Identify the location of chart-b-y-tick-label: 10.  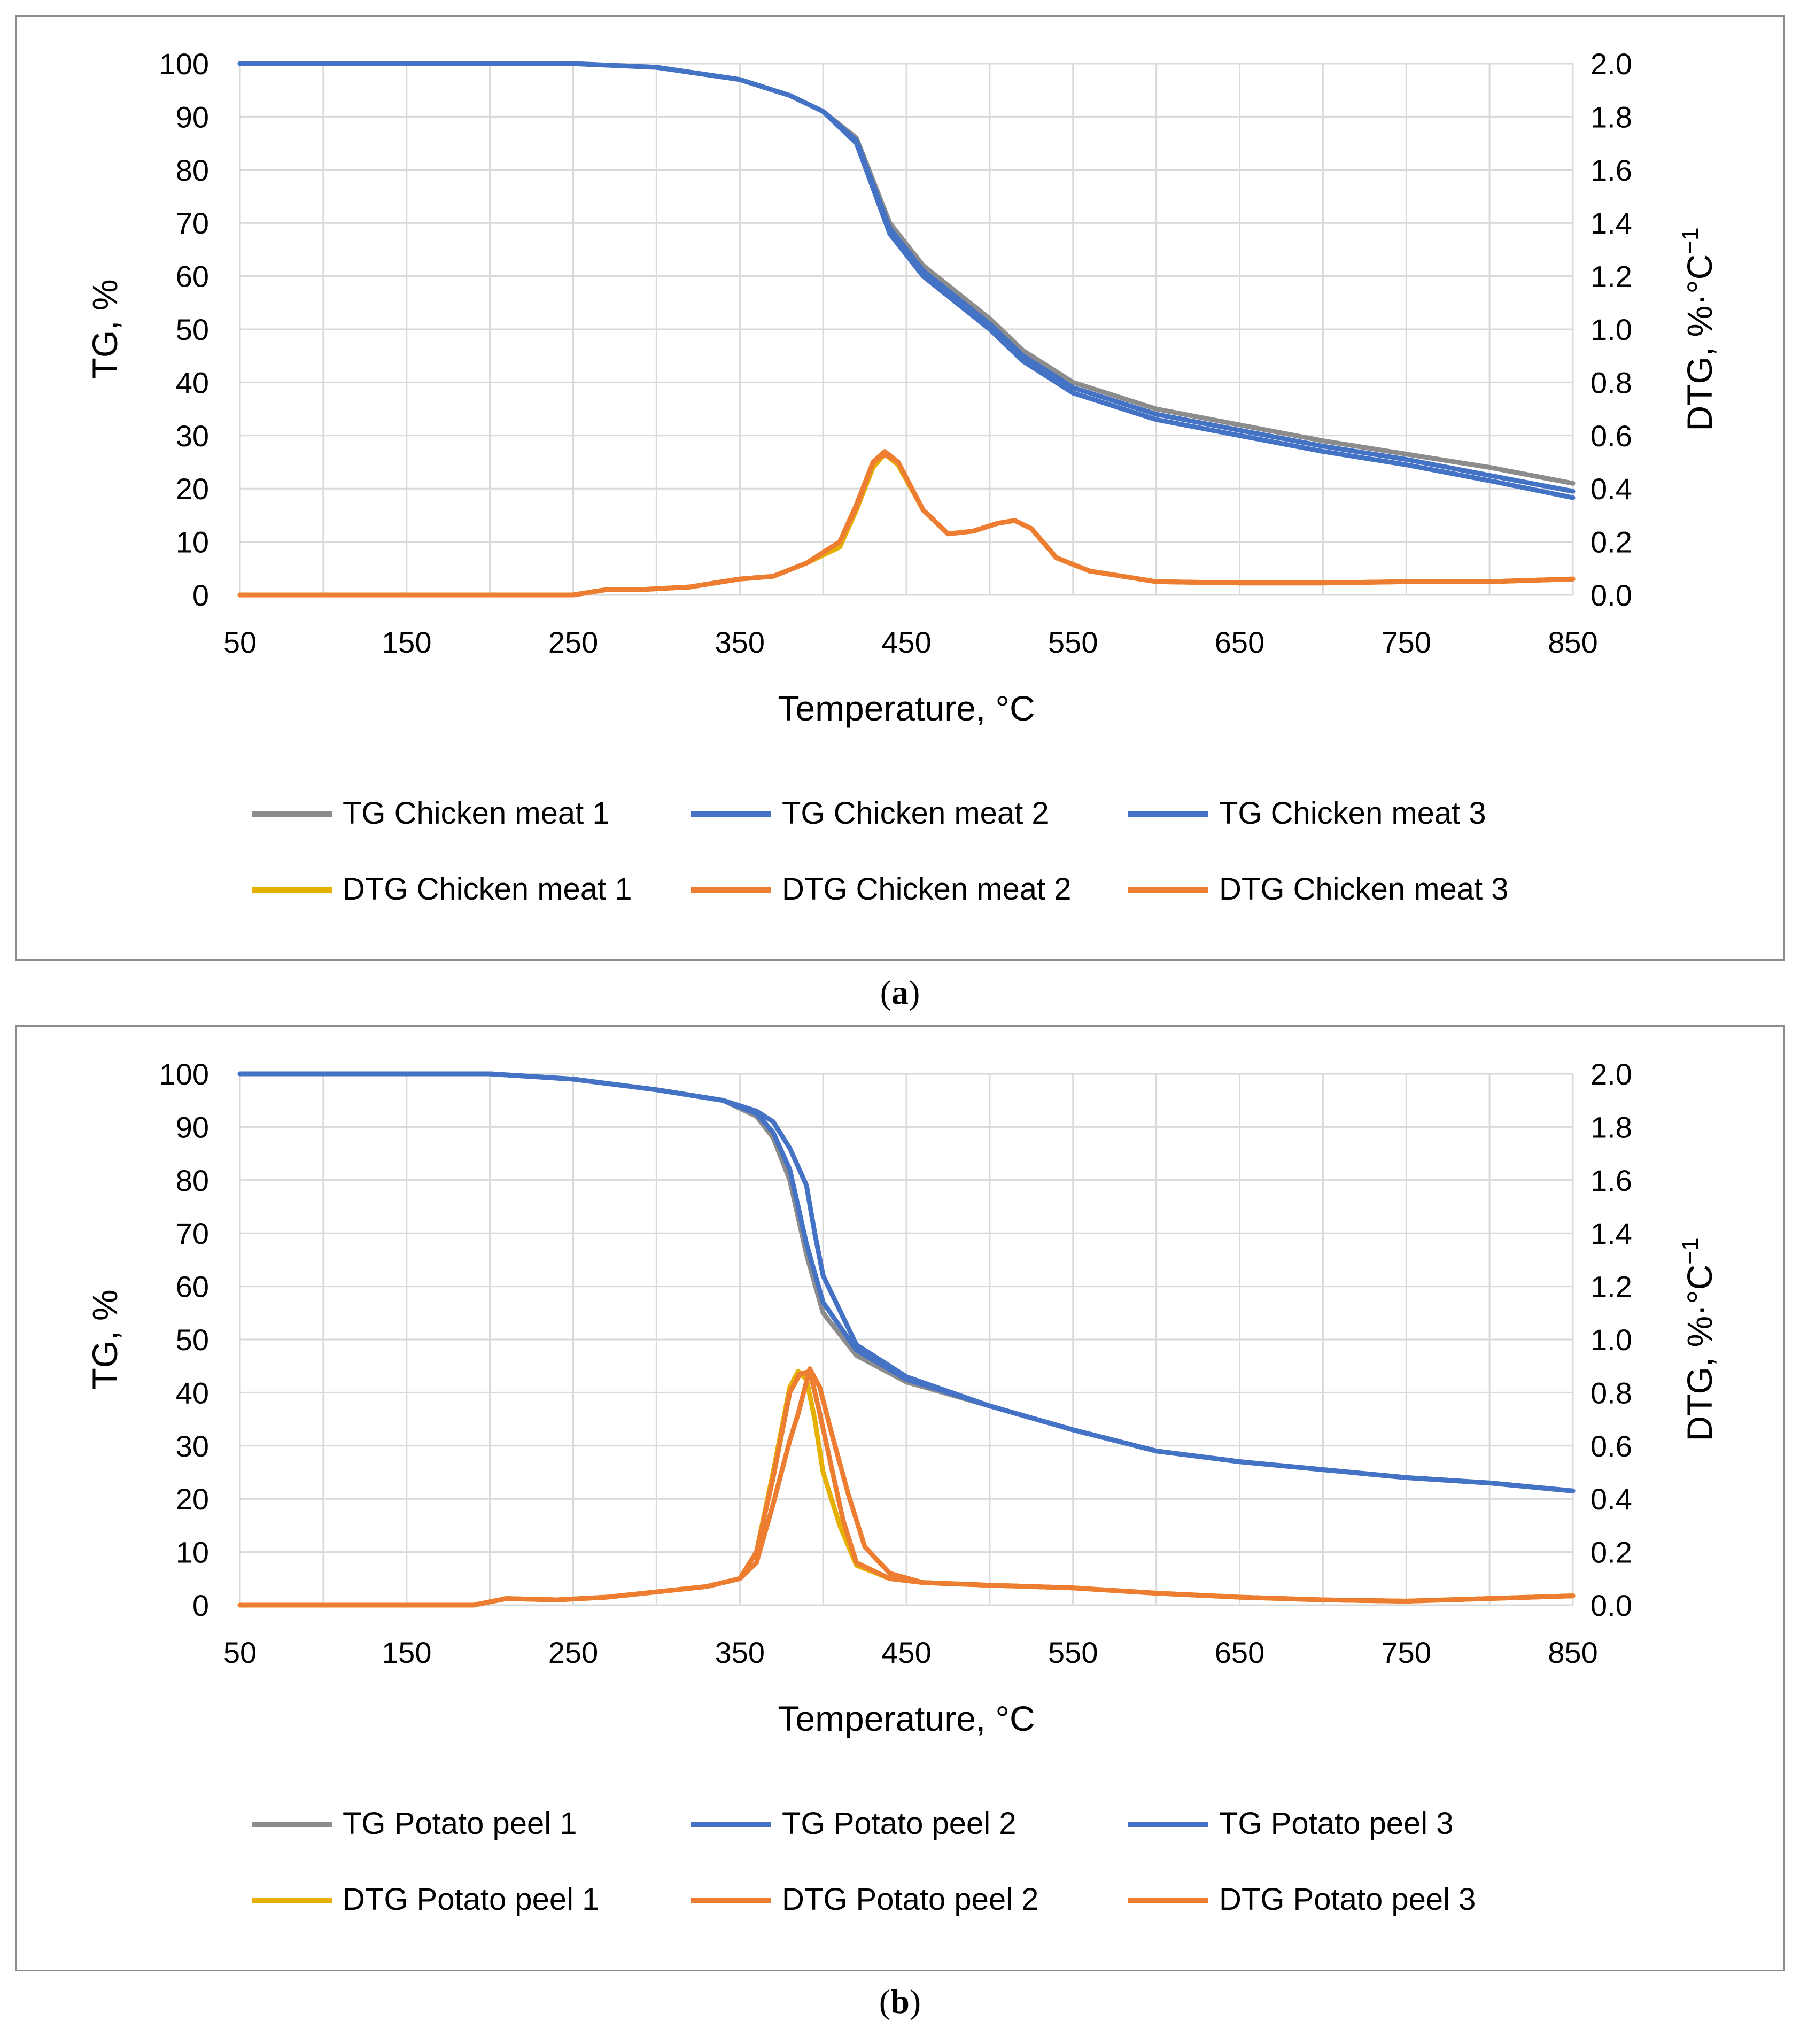
(193, 1552).